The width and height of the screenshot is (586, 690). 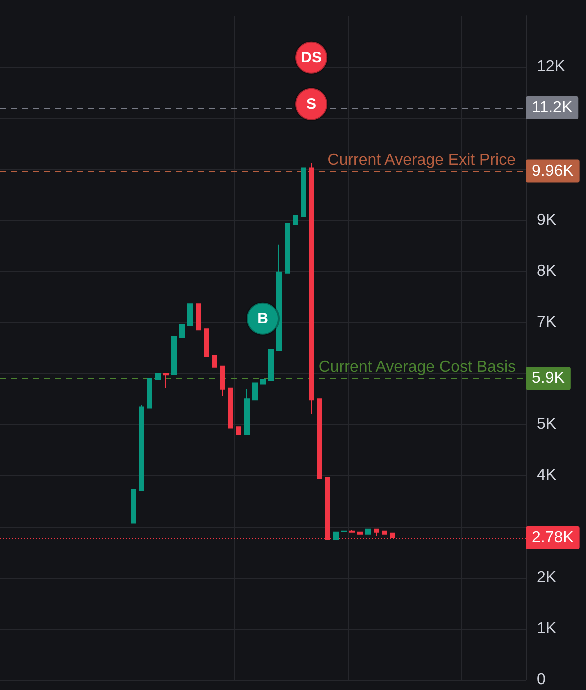 What do you see at coordinates (547, 475) in the screenshot?
I see `y-tick-label: 4K` at bounding box center [547, 475].